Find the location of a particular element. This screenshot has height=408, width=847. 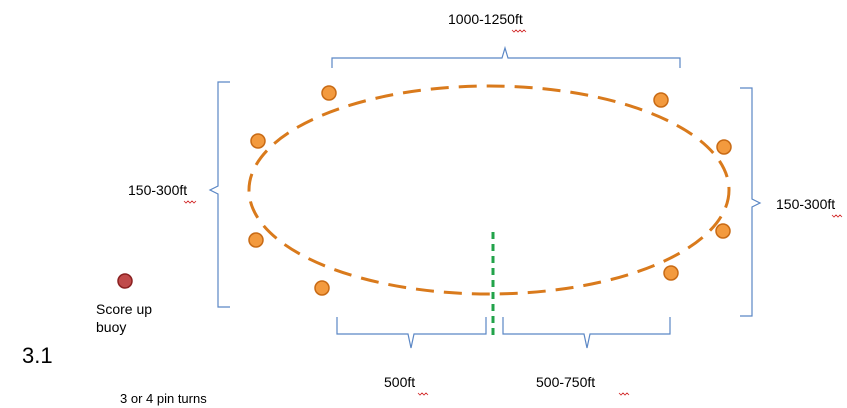

top-width-label: 1000-1250ft is located at coordinates (485, 19).